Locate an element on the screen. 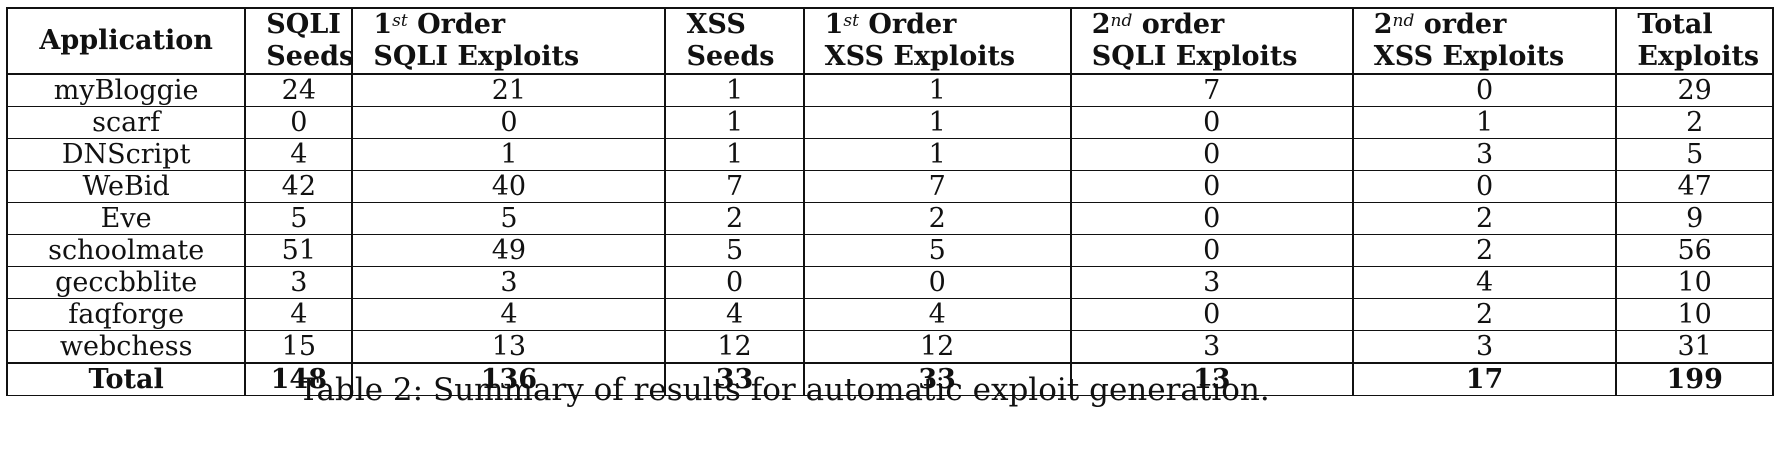 Image resolution: width=1782 pixels, height=467 pixels. header-label-line1: Total is located at coordinates (1675, 24).